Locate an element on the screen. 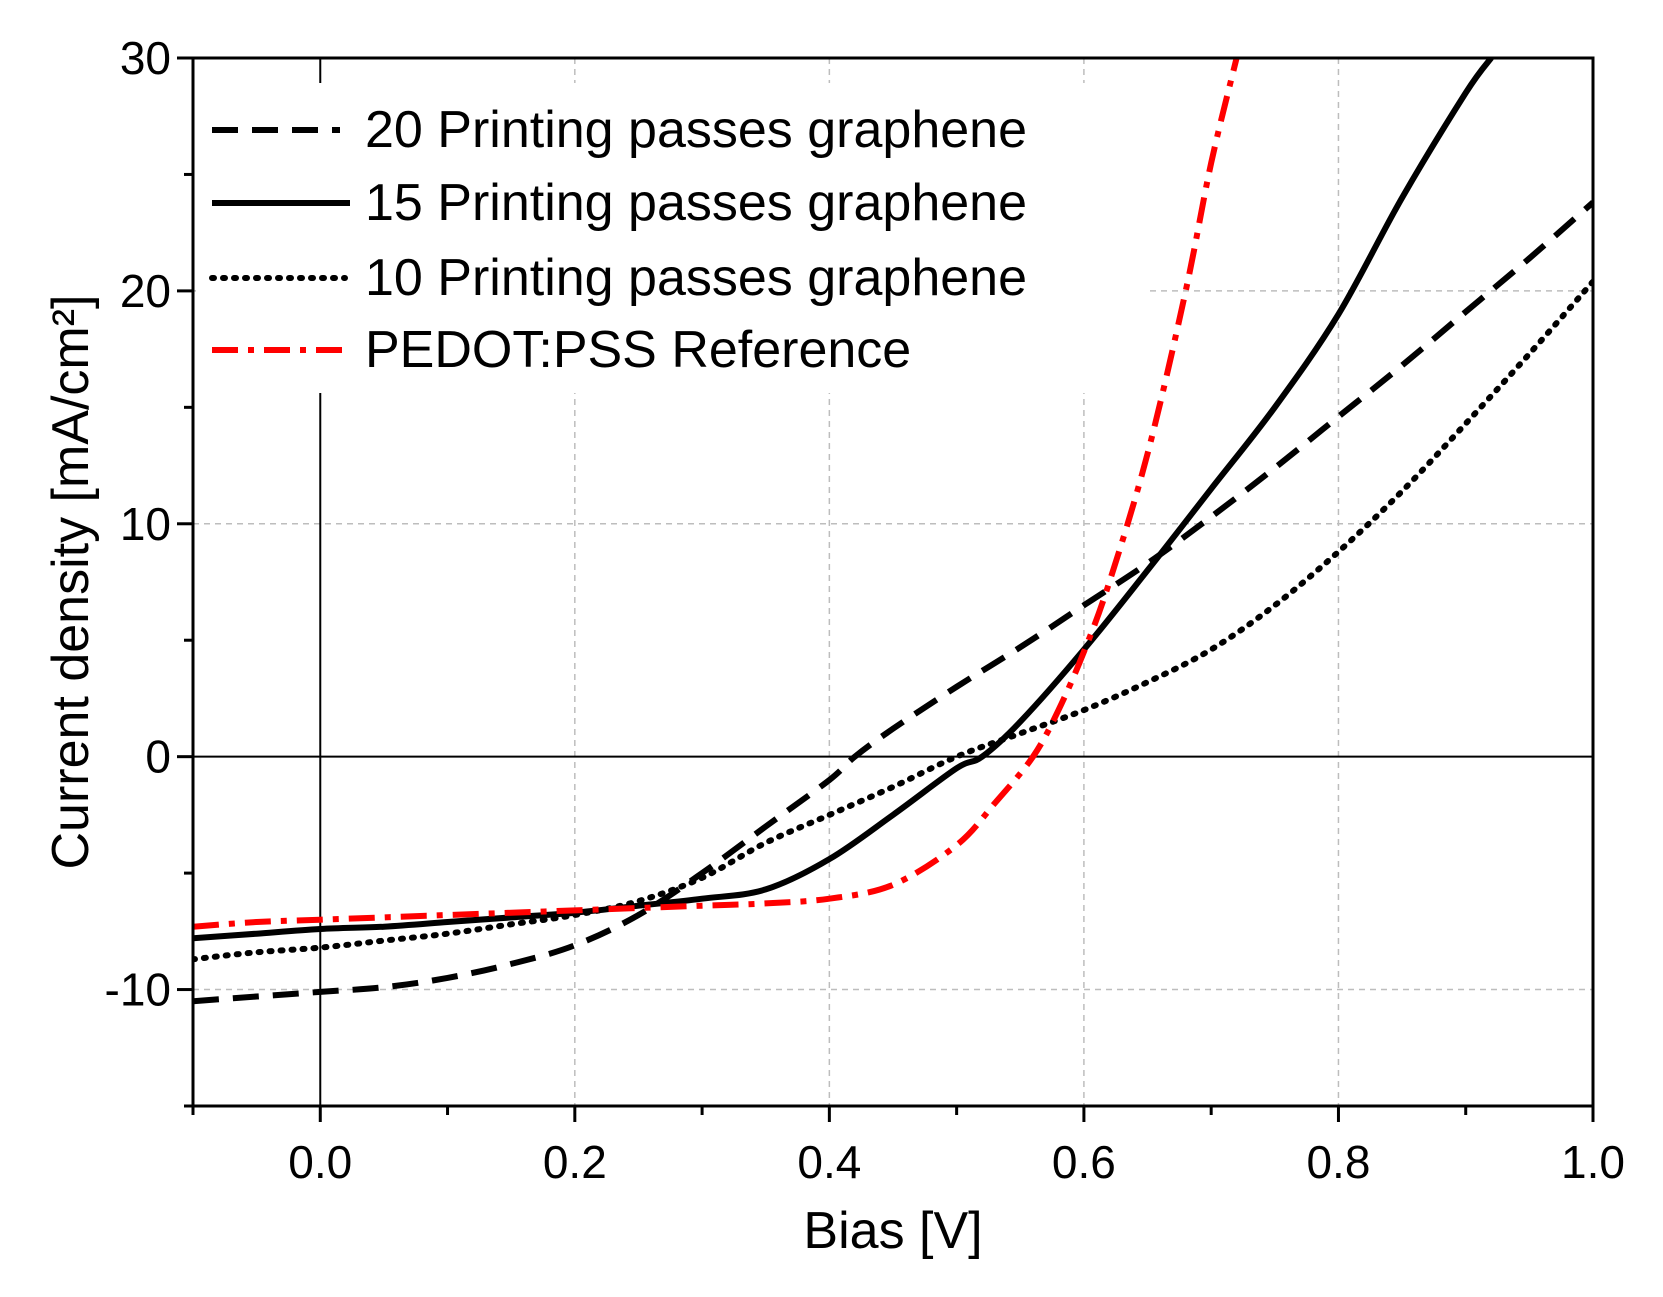  x-tick-label: 0.4 is located at coordinates (829, 1162).